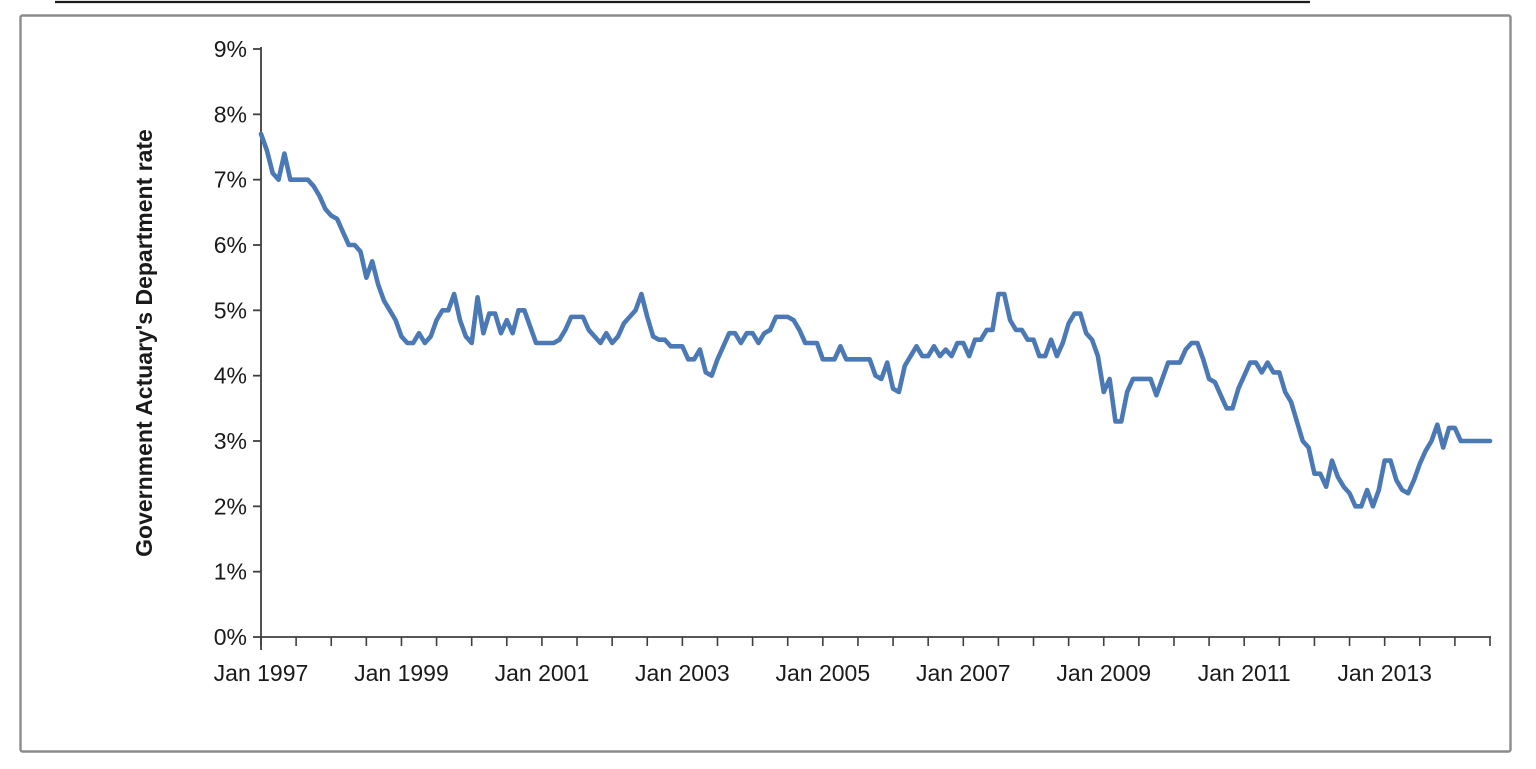  What do you see at coordinates (230, 245) in the screenshot?
I see `y-tick-label: 6%` at bounding box center [230, 245].